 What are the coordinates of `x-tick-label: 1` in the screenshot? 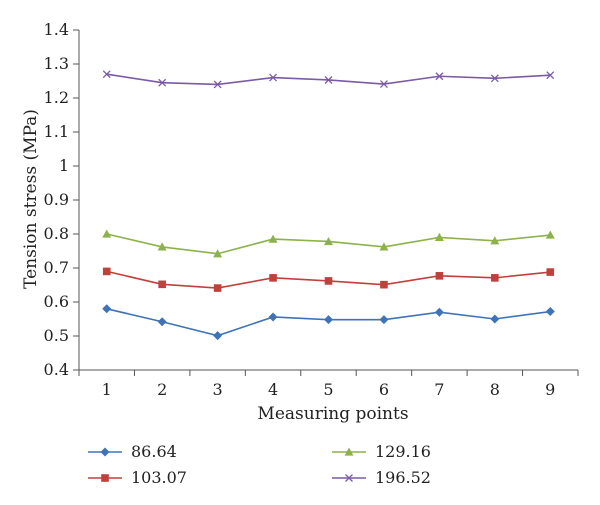 It's located at (107, 389).